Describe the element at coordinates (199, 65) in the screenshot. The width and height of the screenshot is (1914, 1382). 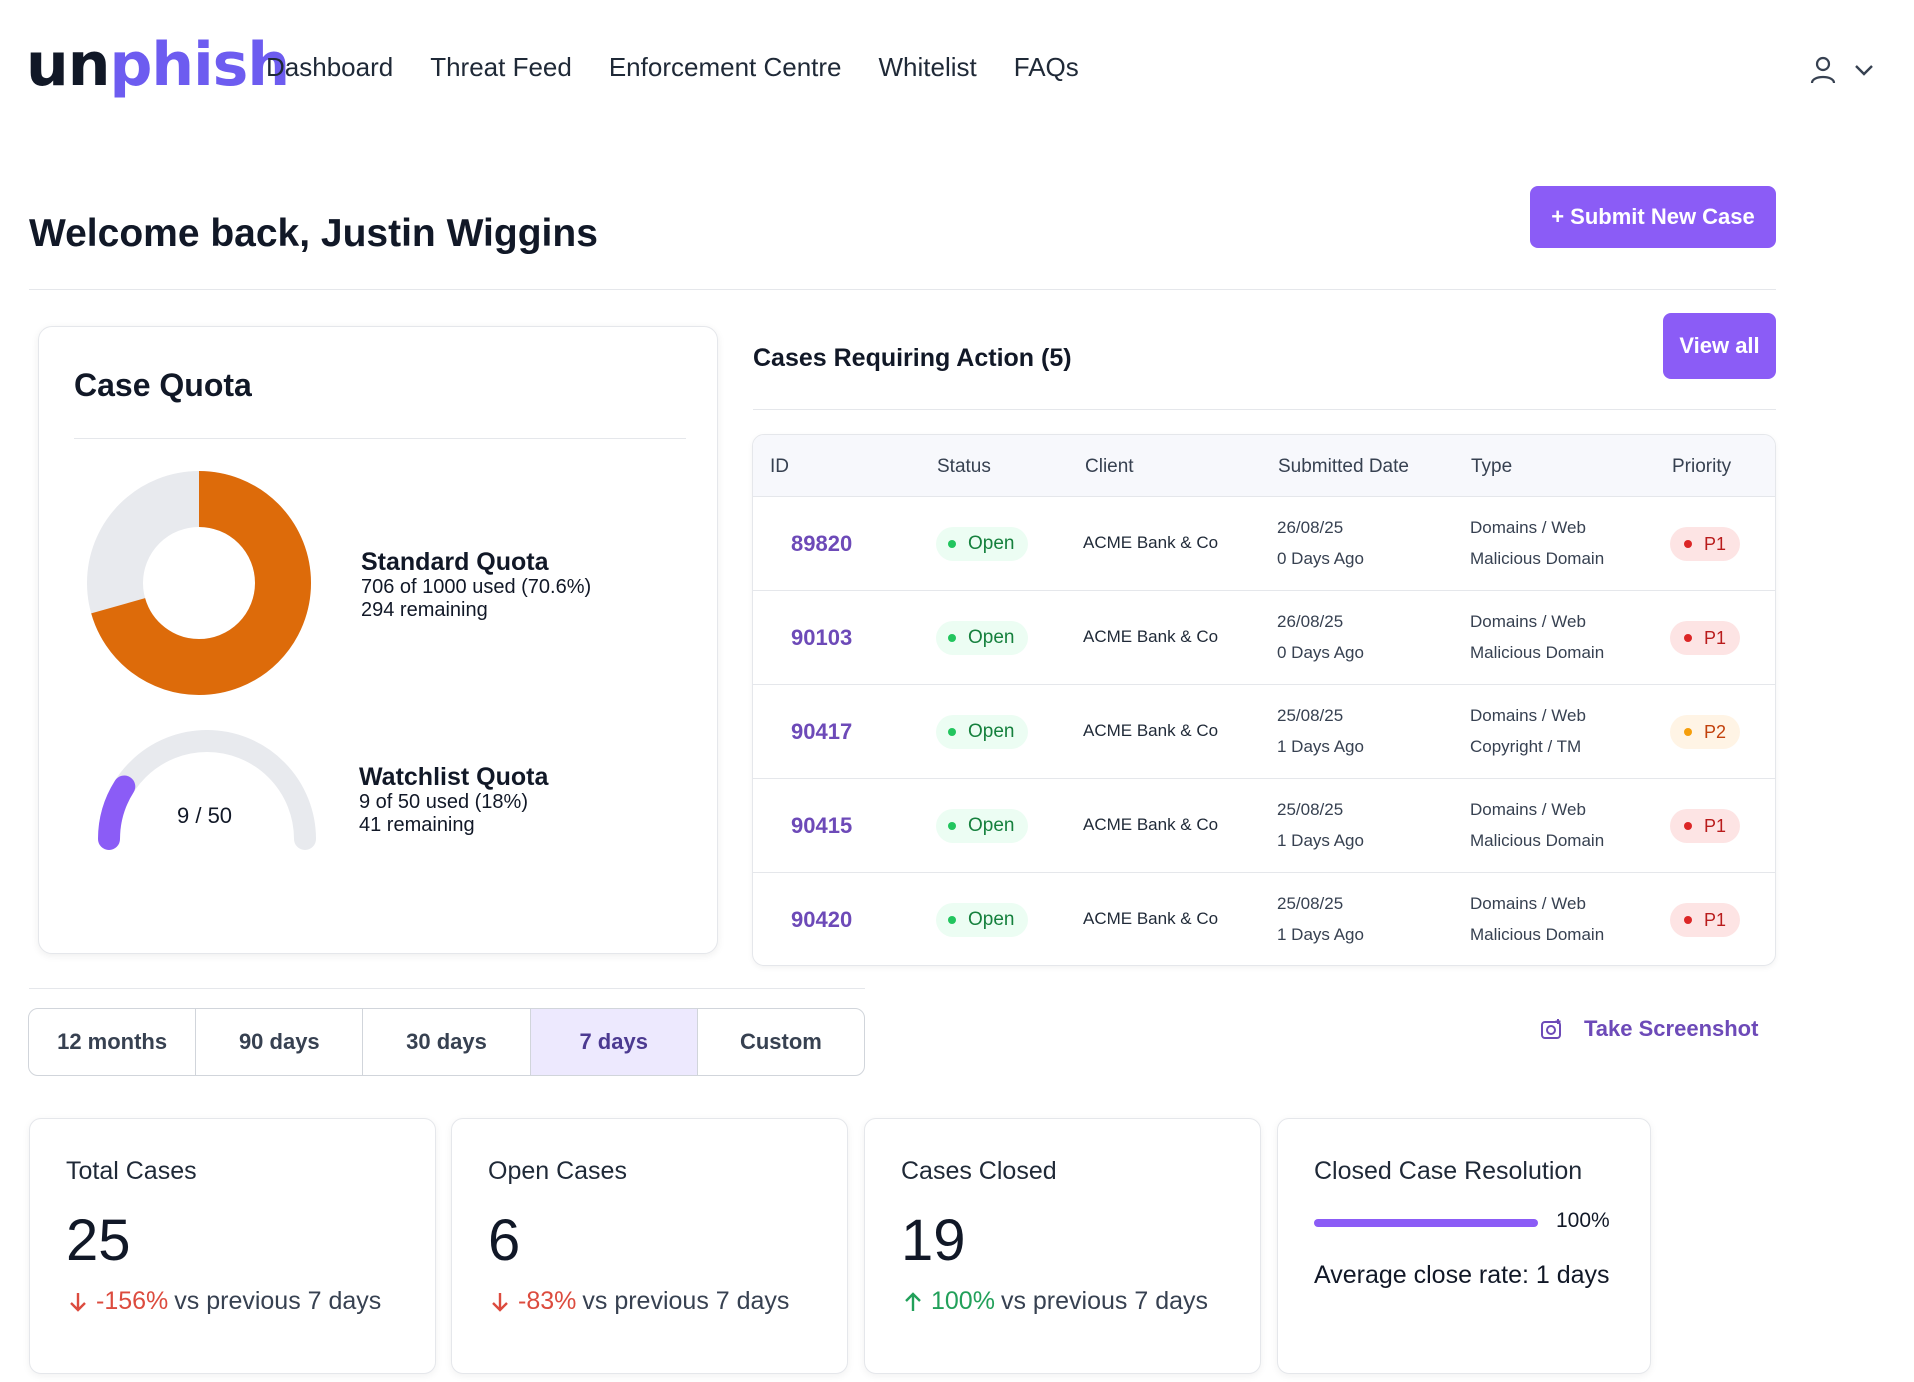
I see `logo-part-2: phish` at that location.